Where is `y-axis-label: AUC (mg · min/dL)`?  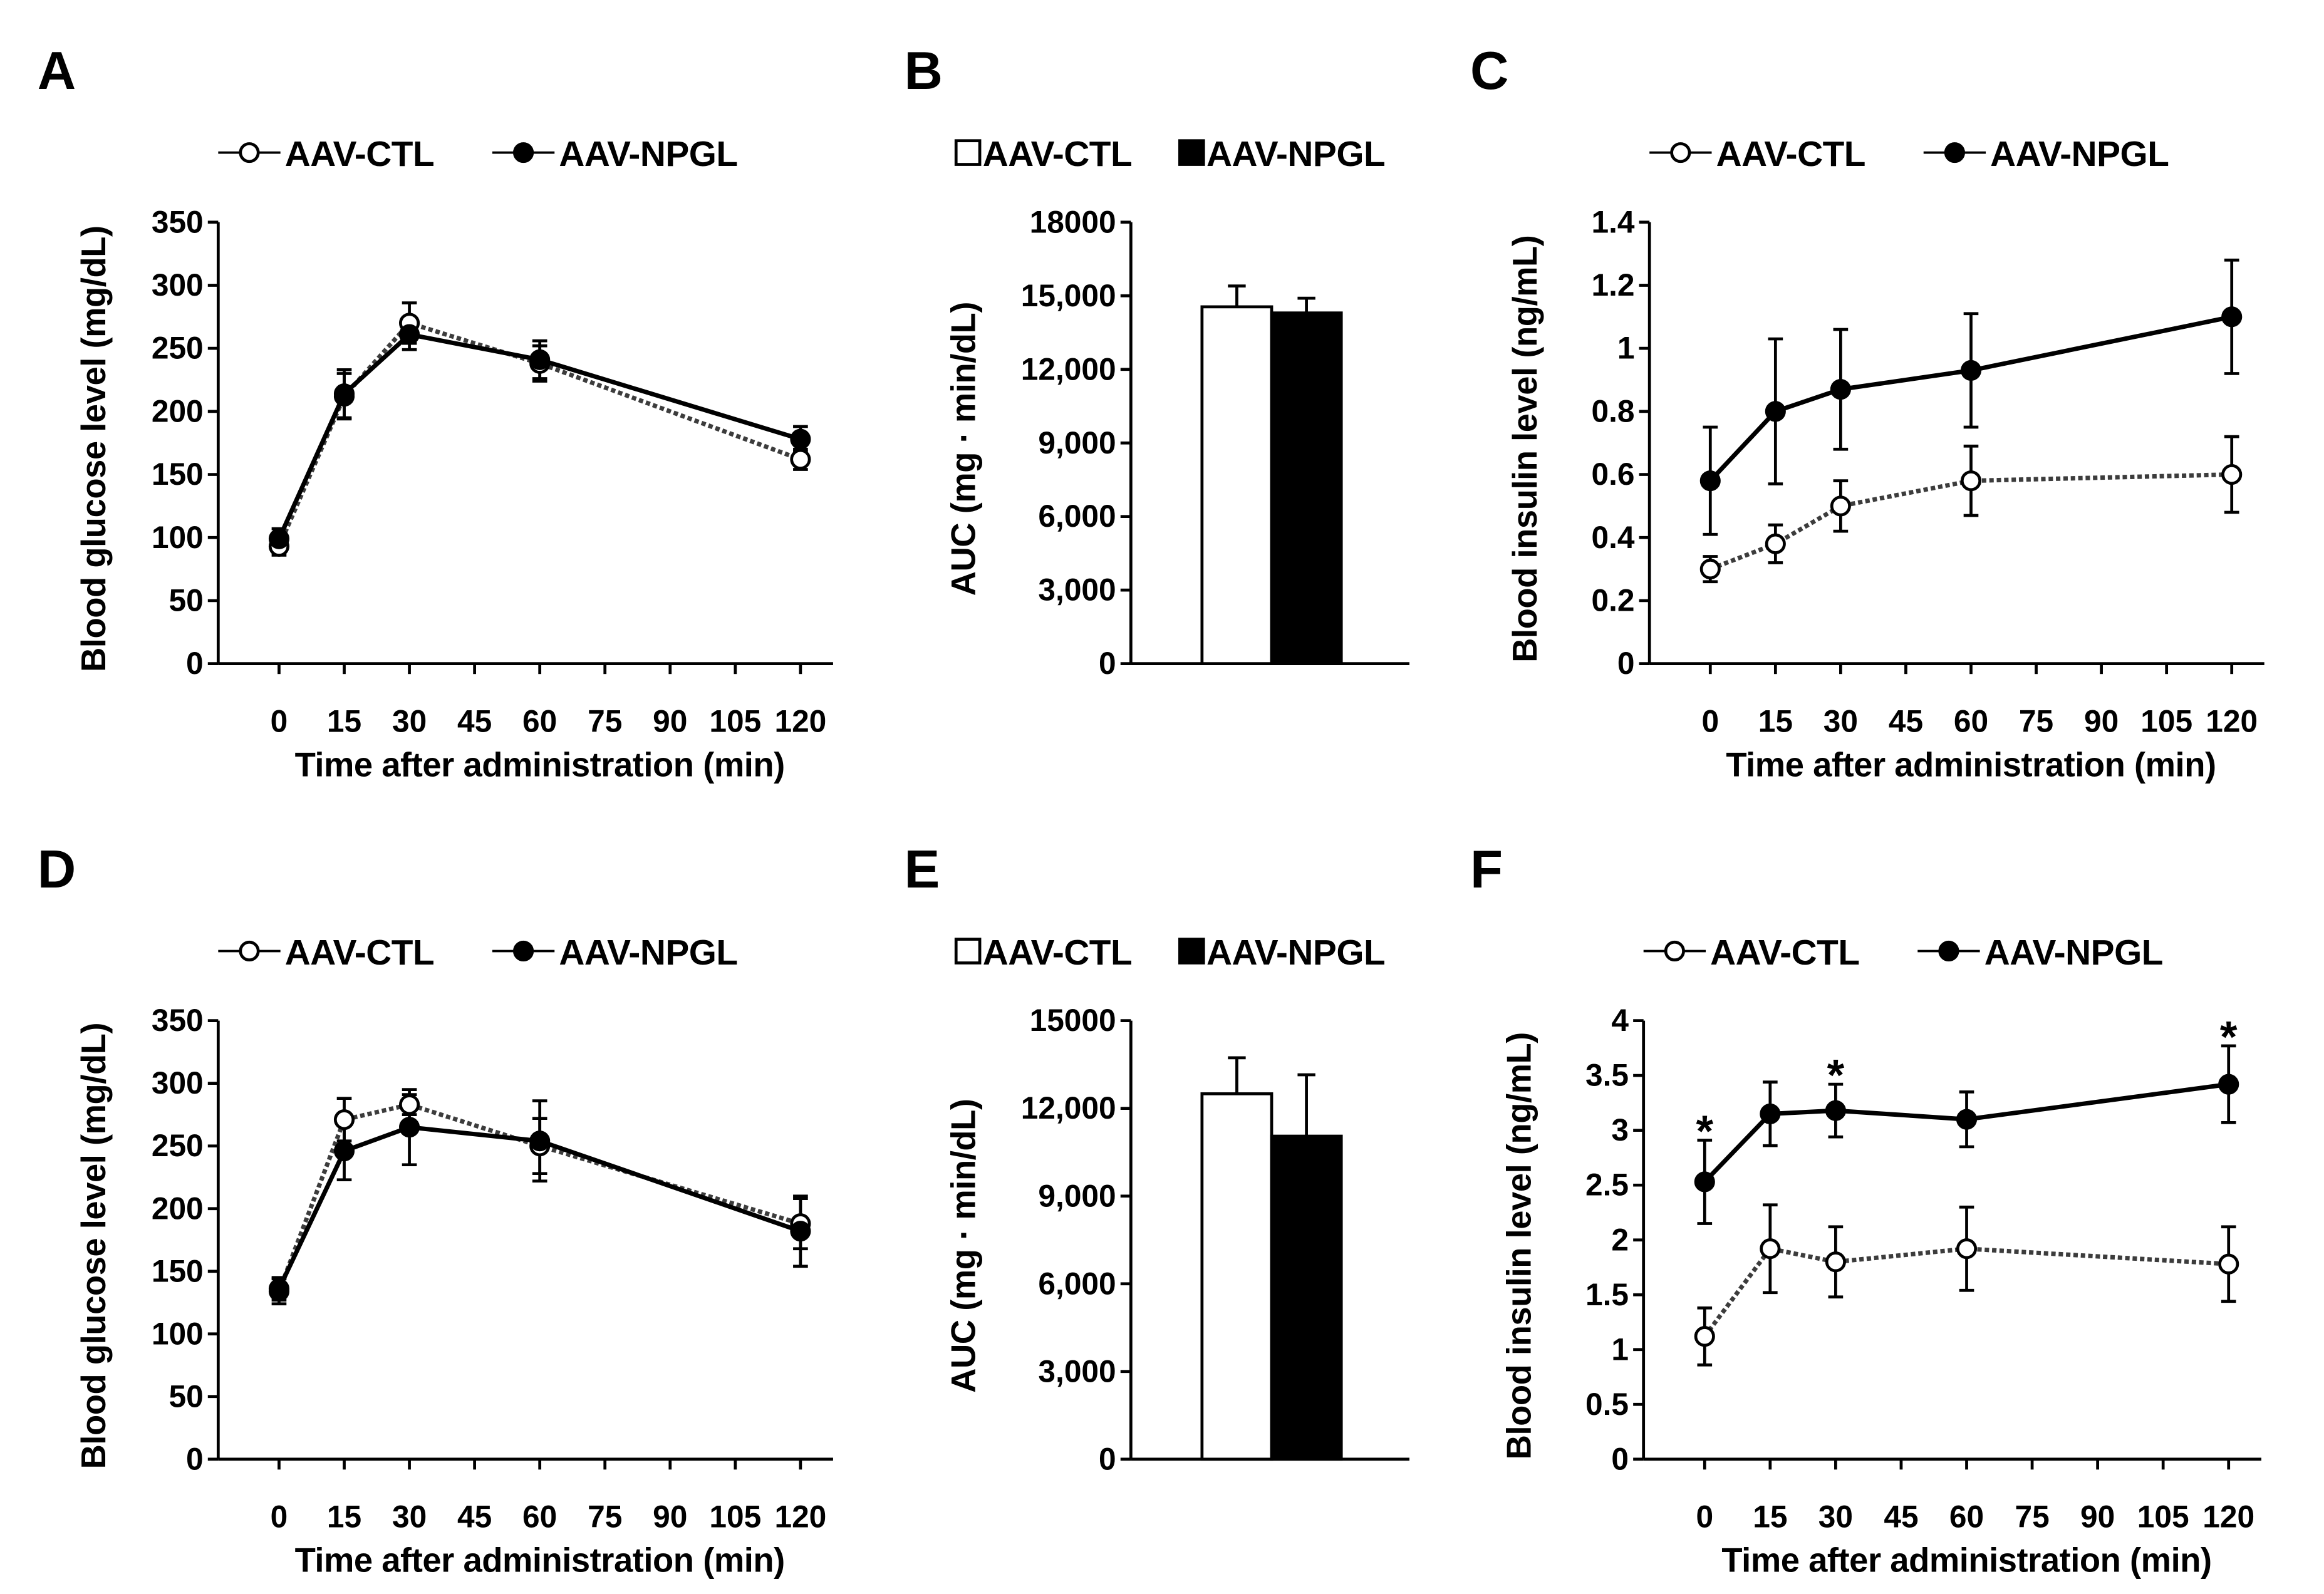 y-axis-label: AUC (mg · min/dL) is located at coordinates (964, 449).